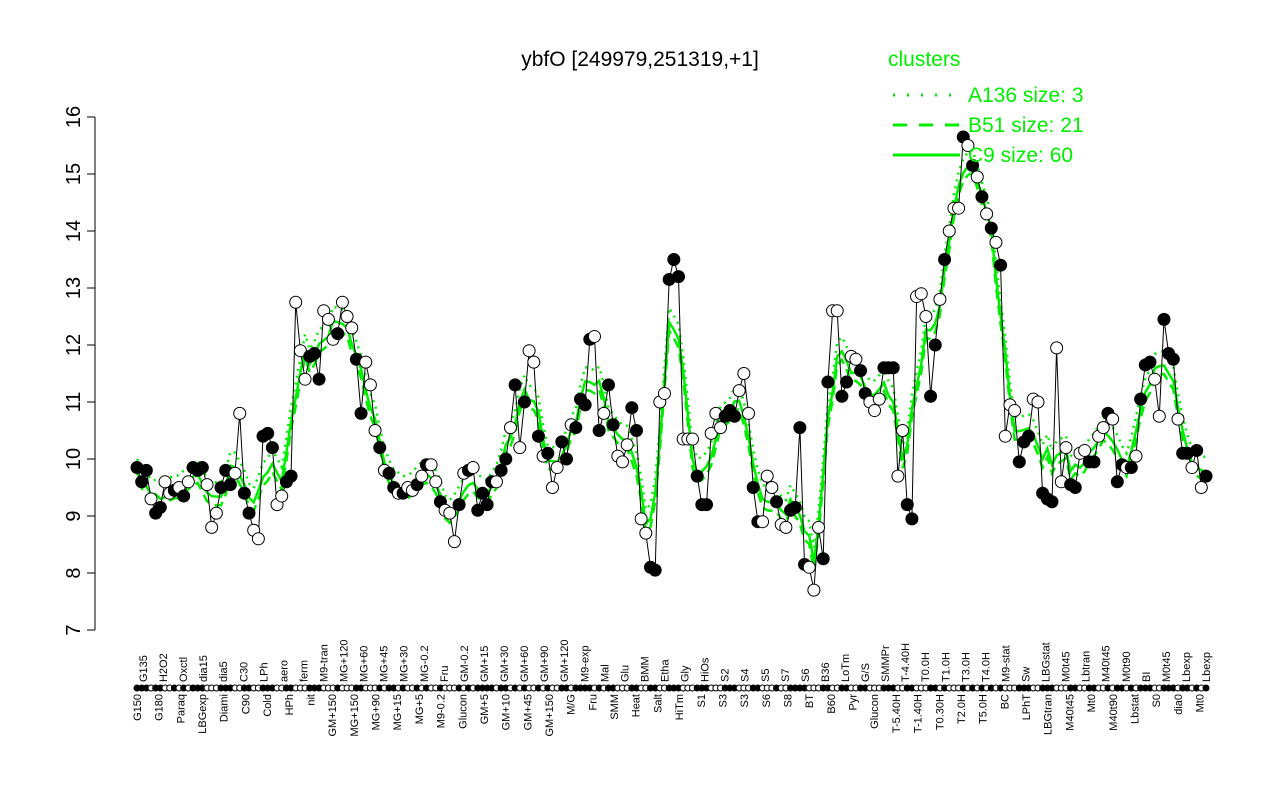  I want to click on x-tick-label-bottom: LPhT, so click(1027, 707).